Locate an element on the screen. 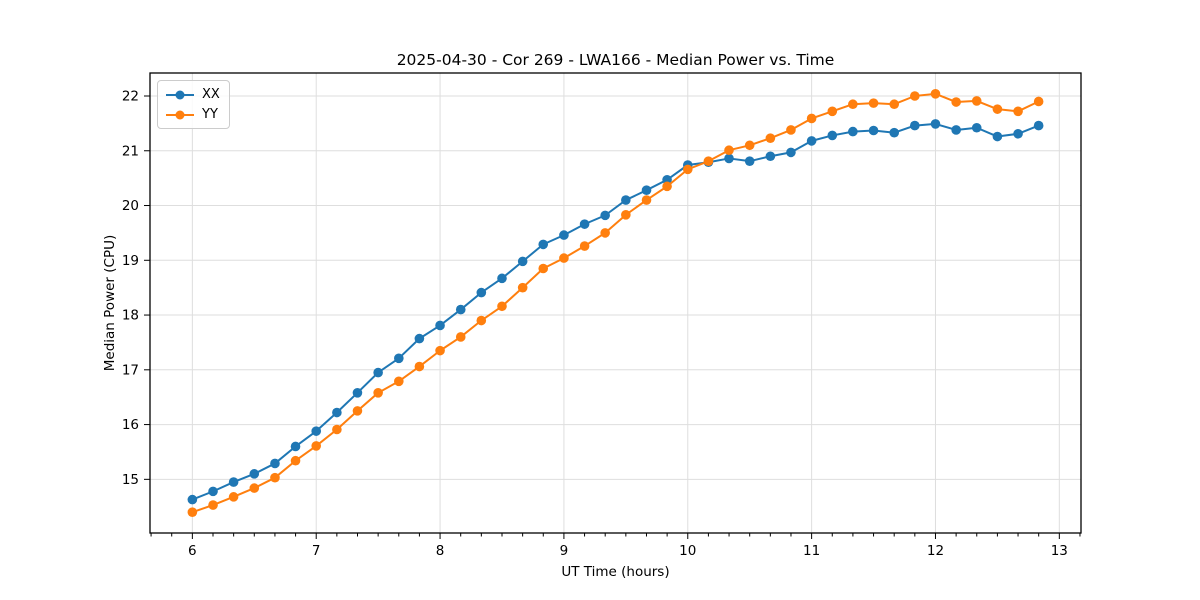 The width and height of the screenshot is (1200, 600). y-tick-label: 20 is located at coordinates (130, 206).